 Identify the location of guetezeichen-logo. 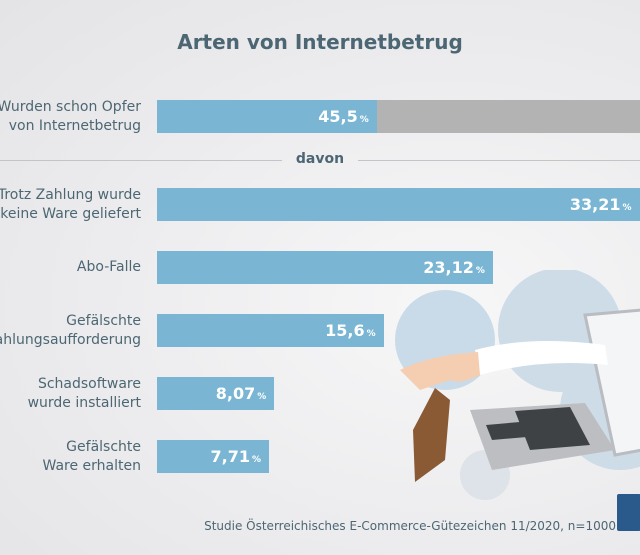
(628, 512).